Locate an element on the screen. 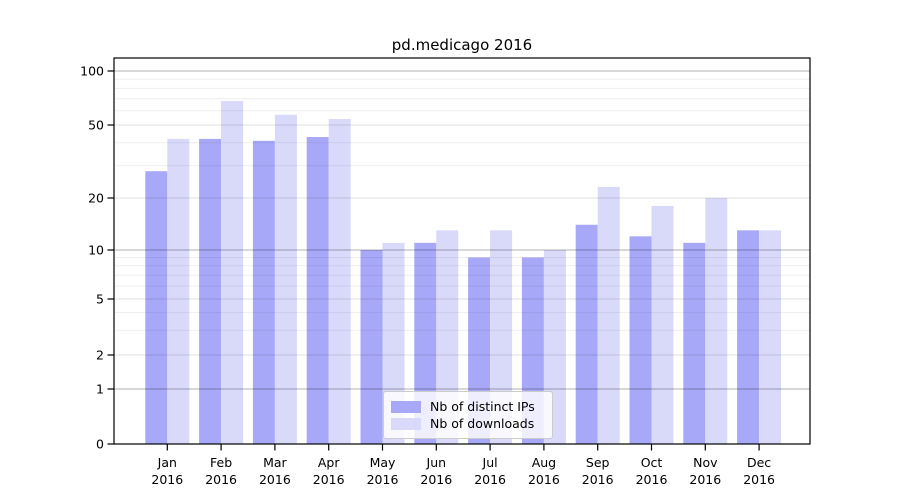  bar-jul-downloads is located at coordinates (501, 337).